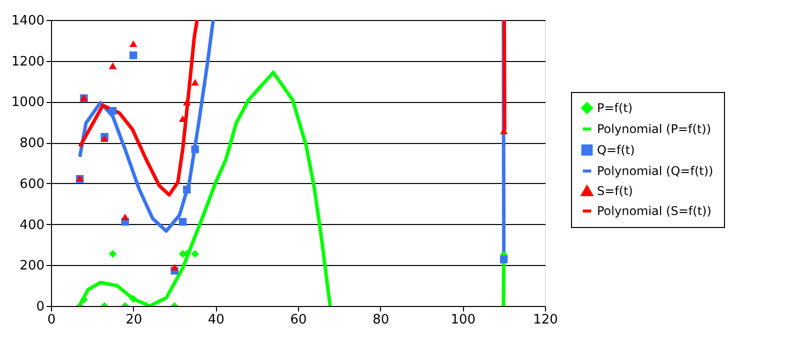 The width and height of the screenshot is (791, 341). Describe the element at coordinates (134, 320) in the screenshot. I see `x-tick-label: 20` at that location.